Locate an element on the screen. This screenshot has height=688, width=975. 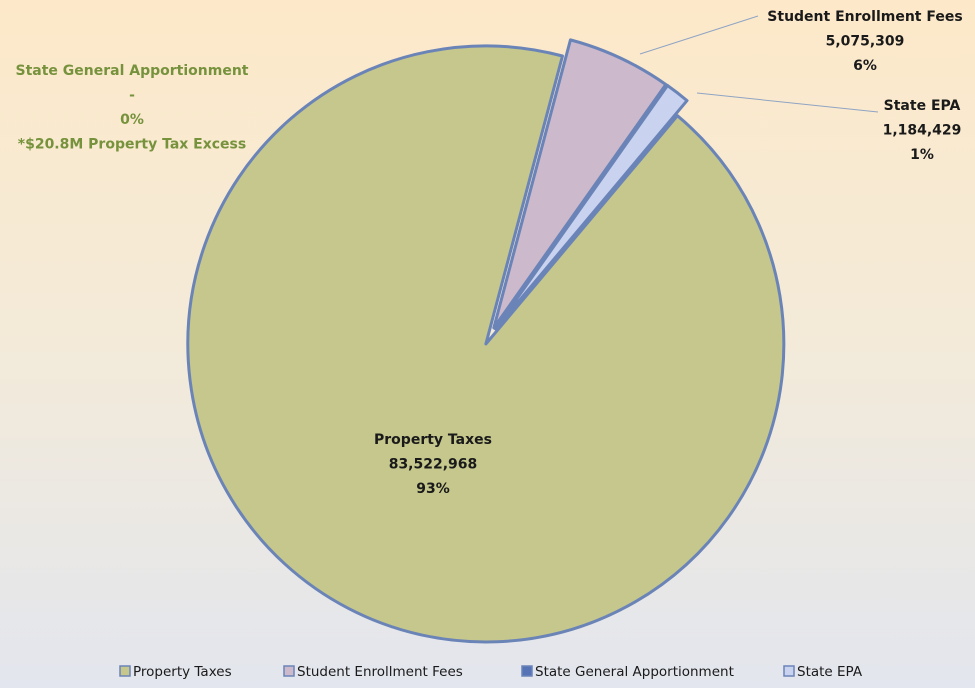
data-label: Student Enrollment Fees is located at coordinates (864, 17).